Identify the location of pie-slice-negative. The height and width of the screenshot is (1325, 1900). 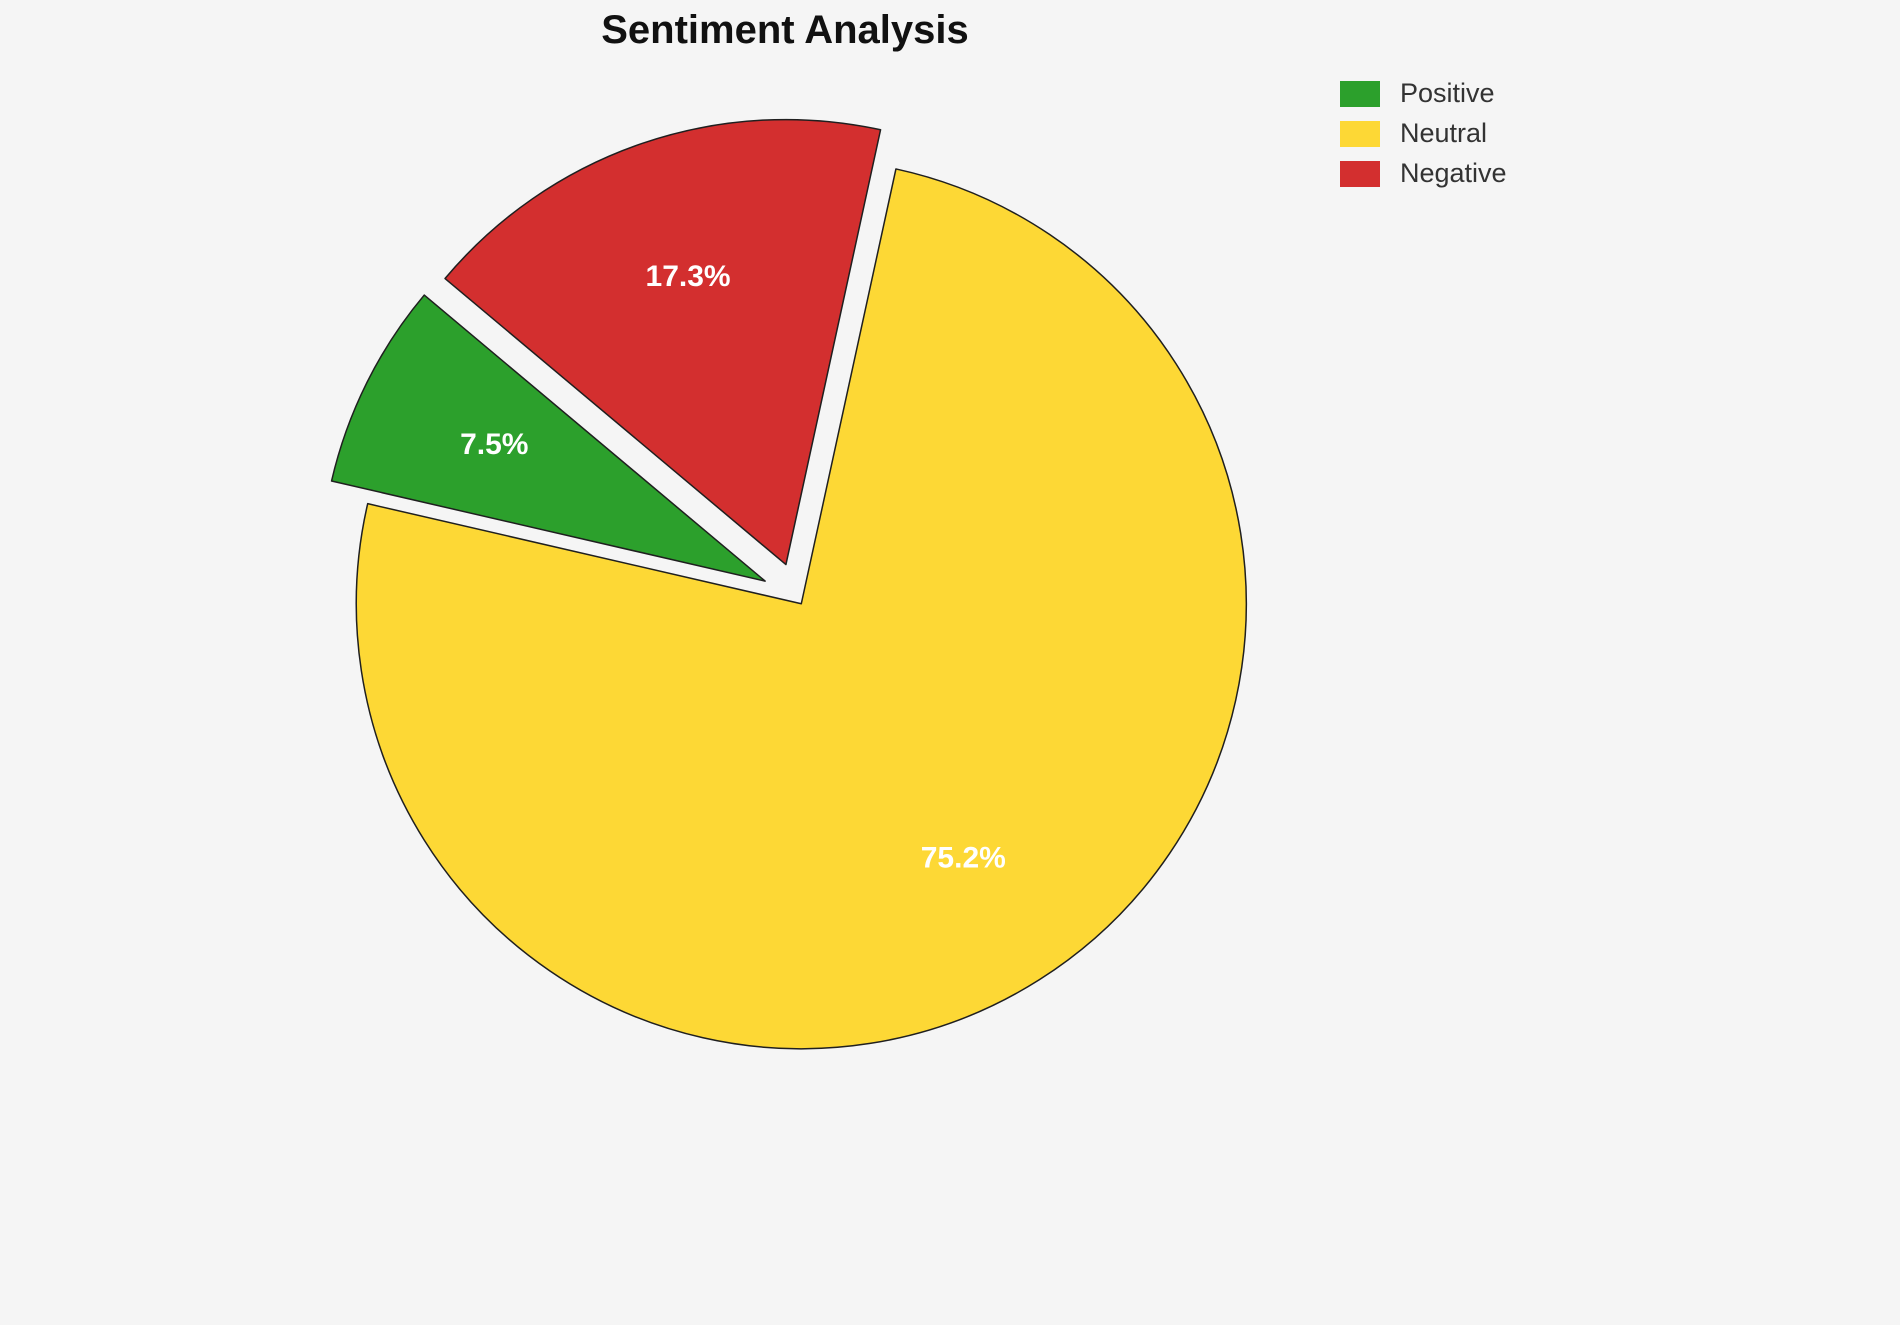
(663, 342).